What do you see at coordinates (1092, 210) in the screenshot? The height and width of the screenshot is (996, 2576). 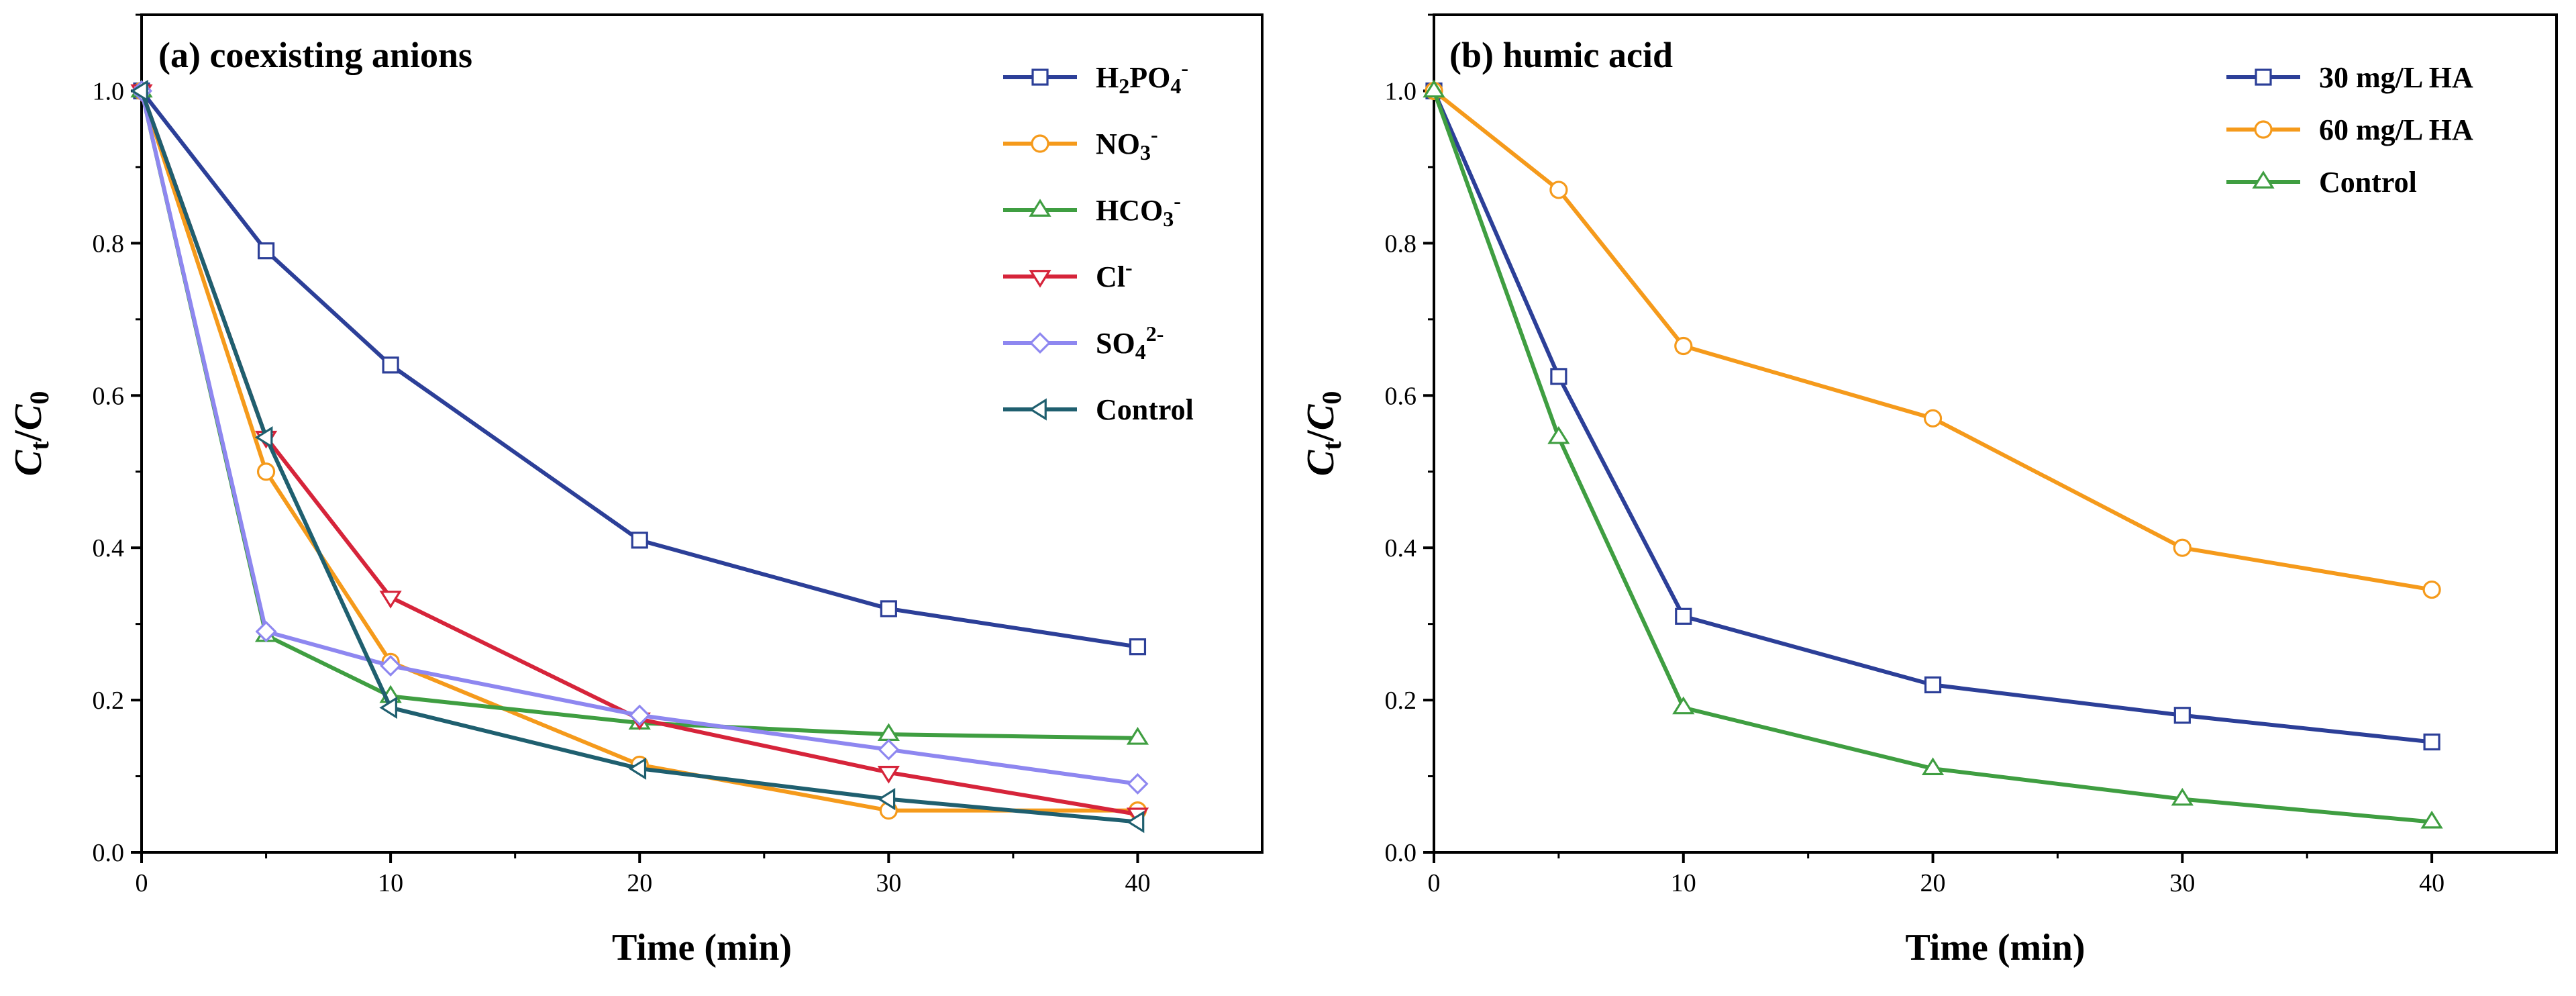 I see `legend-item: HCO3-` at bounding box center [1092, 210].